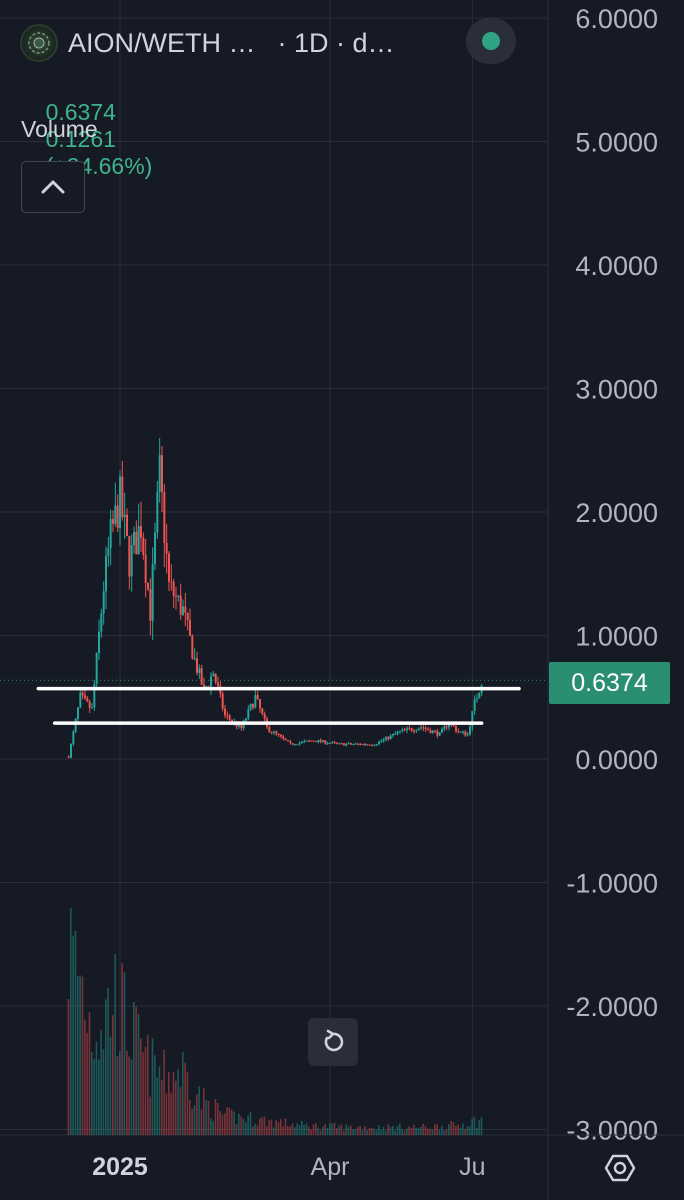  Describe the element at coordinates (333, 1042) in the screenshot. I see `reset-chart-button` at that location.